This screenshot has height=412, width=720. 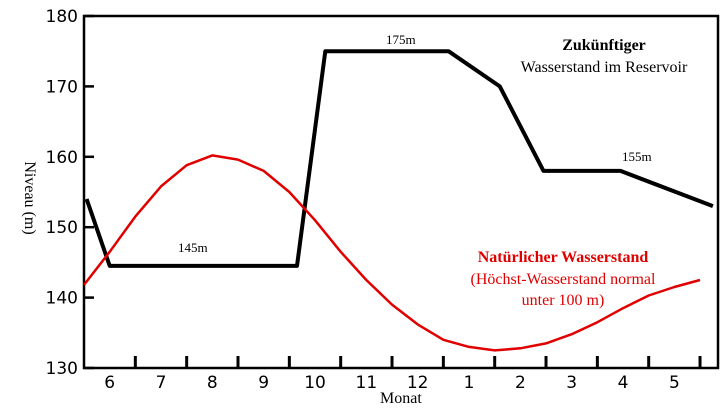 What do you see at coordinates (62, 17) in the screenshot?
I see `y-tick-label-180: 180` at bounding box center [62, 17].